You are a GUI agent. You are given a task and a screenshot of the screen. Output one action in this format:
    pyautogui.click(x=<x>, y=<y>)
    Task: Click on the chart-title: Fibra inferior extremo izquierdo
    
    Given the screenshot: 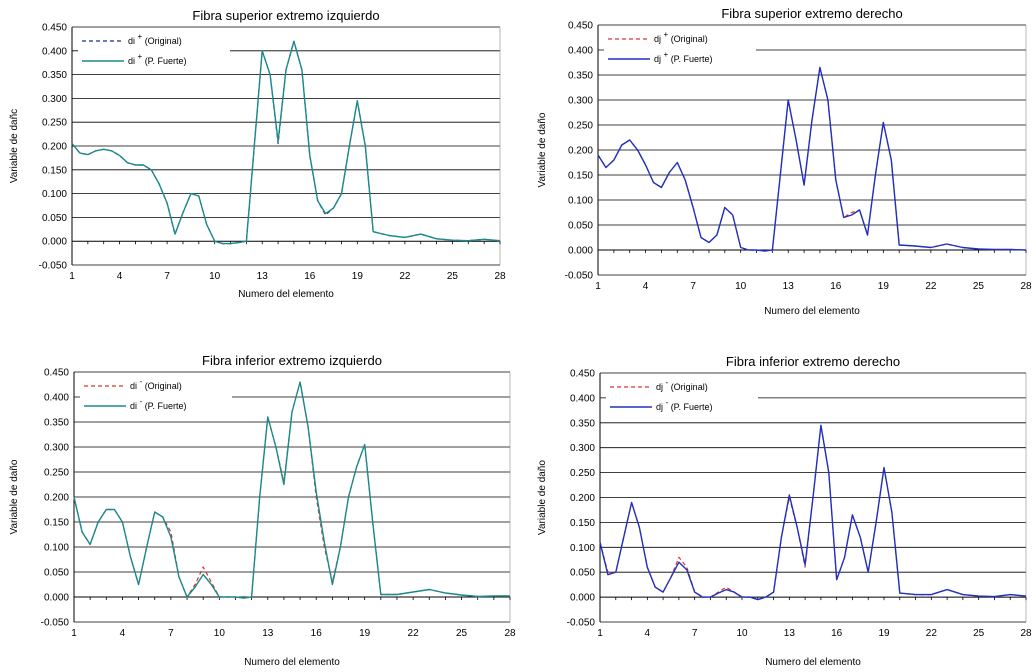 What is the action you would take?
    pyautogui.click(x=292, y=360)
    